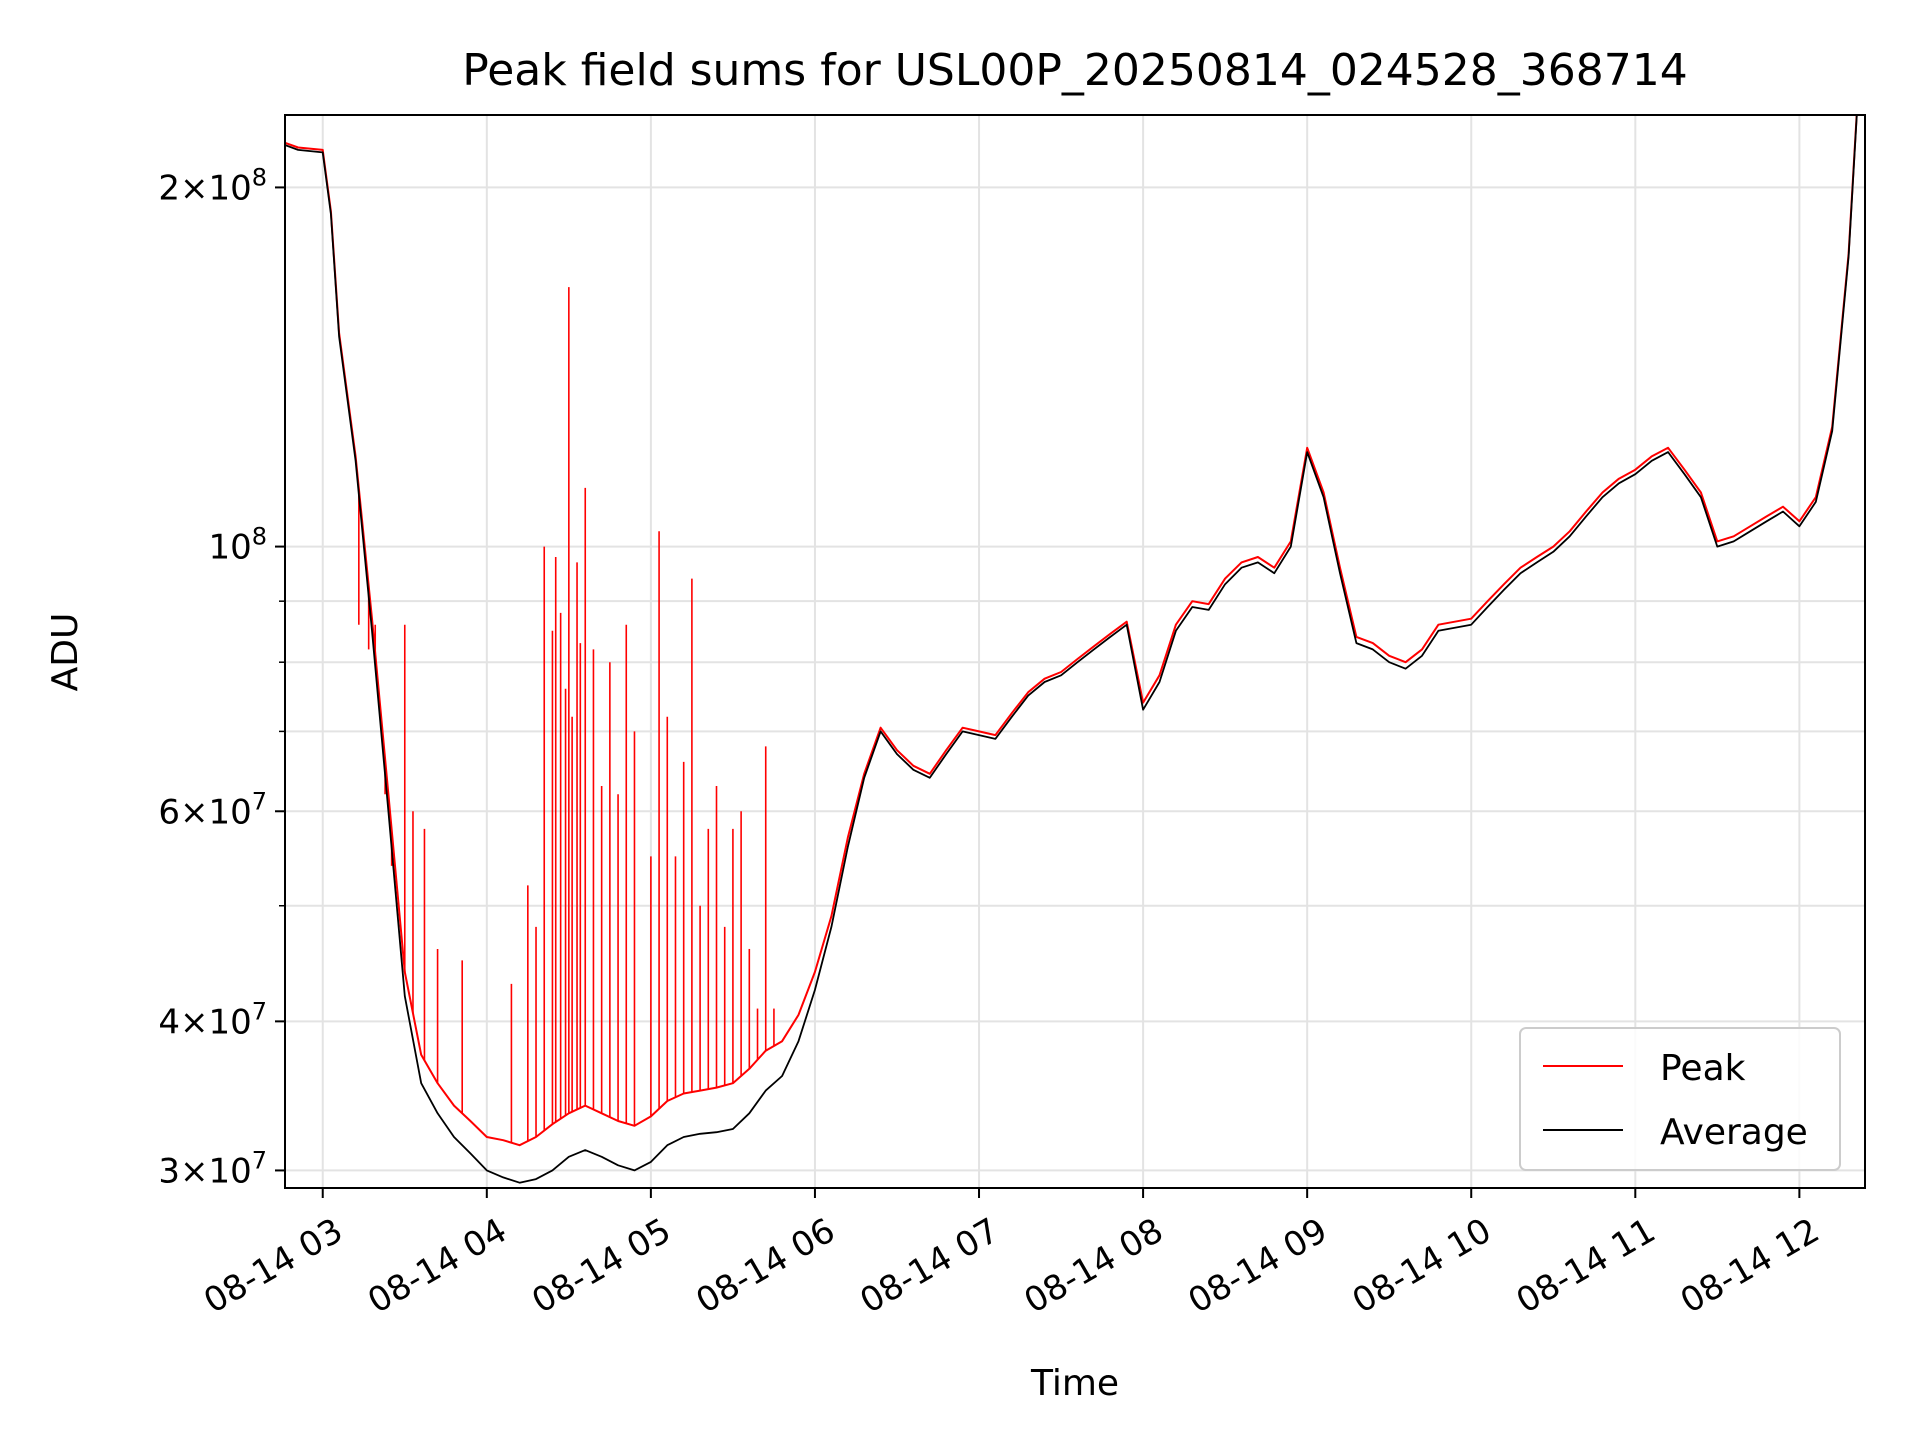 Image resolution: width=1920 pixels, height=1440 pixels. I want to click on legend-peak-label: Peak, so click(1703, 1068).